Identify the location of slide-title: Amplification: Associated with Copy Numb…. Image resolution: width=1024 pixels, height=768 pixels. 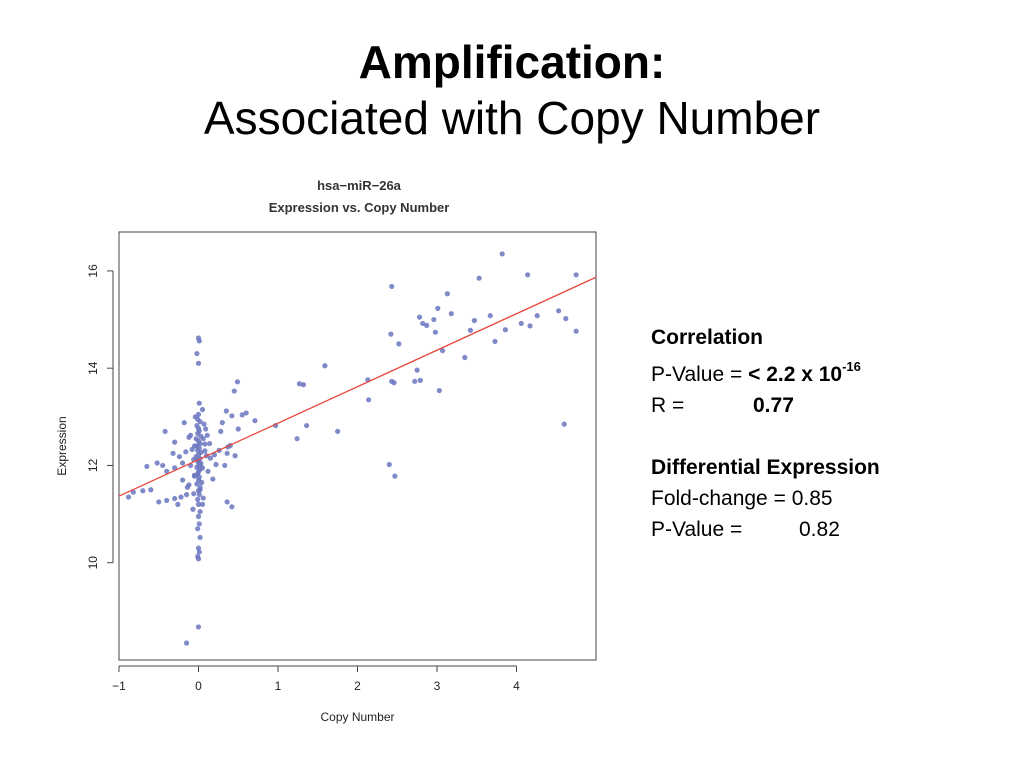
(512, 90).